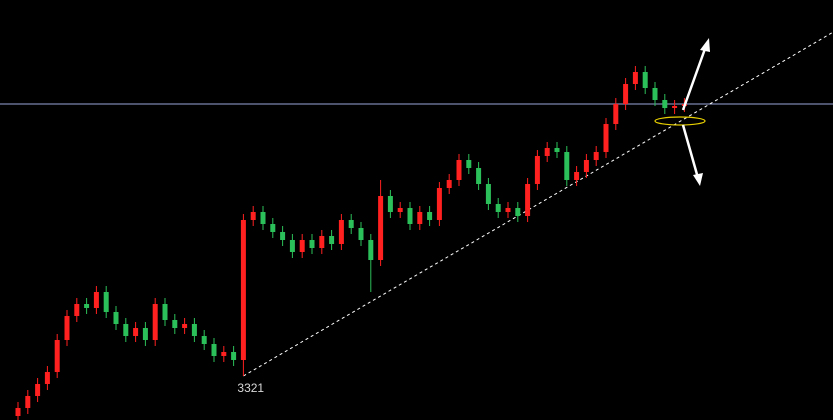 The width and height of the screenshot is (833, 420). Describe the element at coordinates (698, 179) in the screenshot. I see `down-arrow-head` at that location.